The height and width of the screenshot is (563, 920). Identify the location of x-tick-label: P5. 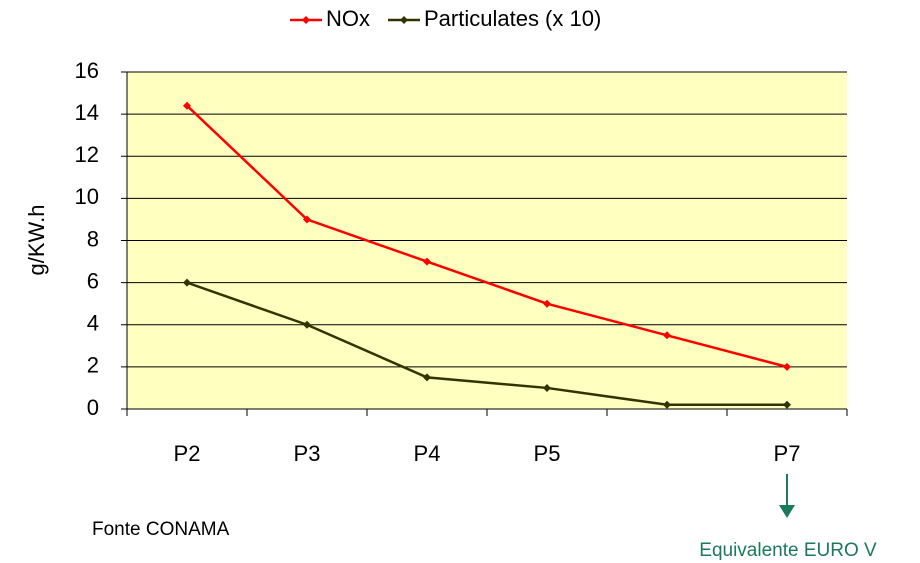
(547, 453).